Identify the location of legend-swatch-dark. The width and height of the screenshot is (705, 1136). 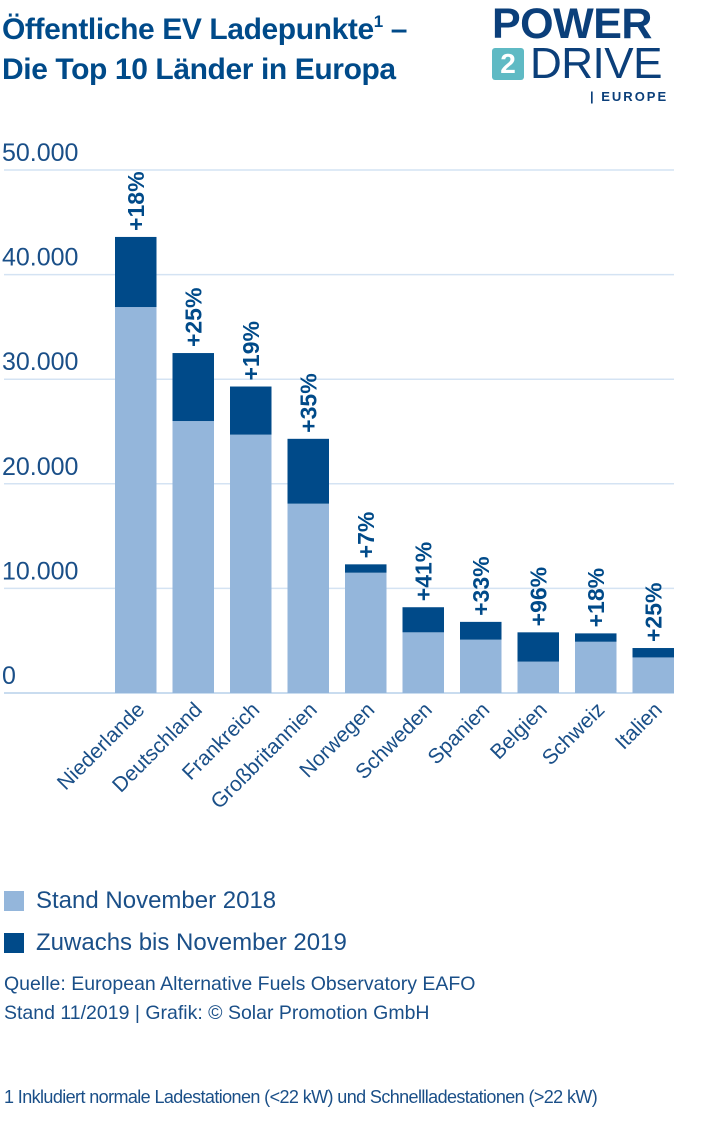
(14, 943).